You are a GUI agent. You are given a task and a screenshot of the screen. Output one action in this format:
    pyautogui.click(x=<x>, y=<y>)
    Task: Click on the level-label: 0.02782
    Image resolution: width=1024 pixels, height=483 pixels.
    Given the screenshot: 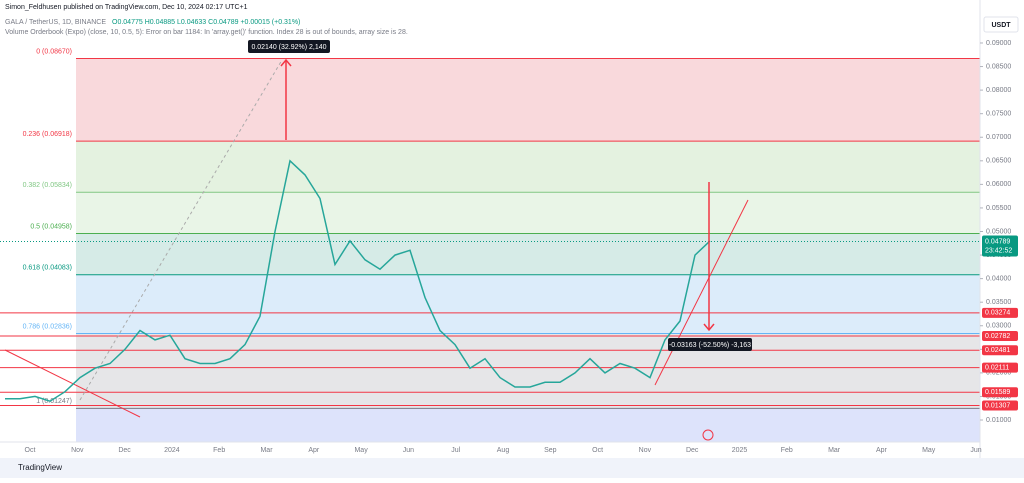 What is the action you would take?
    pyautogui.click(x=997, y=336)
    